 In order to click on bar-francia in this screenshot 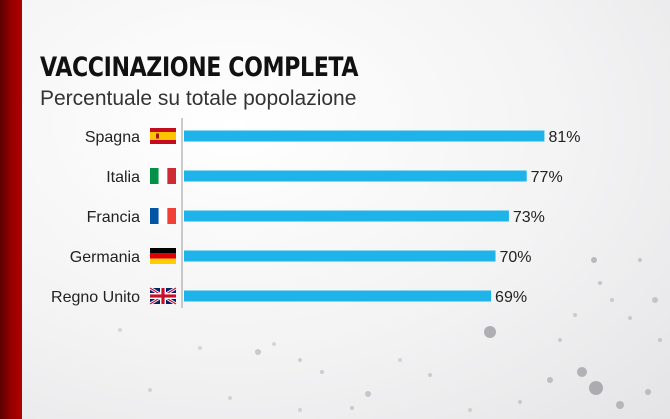, I will do `click(346, 216)`.